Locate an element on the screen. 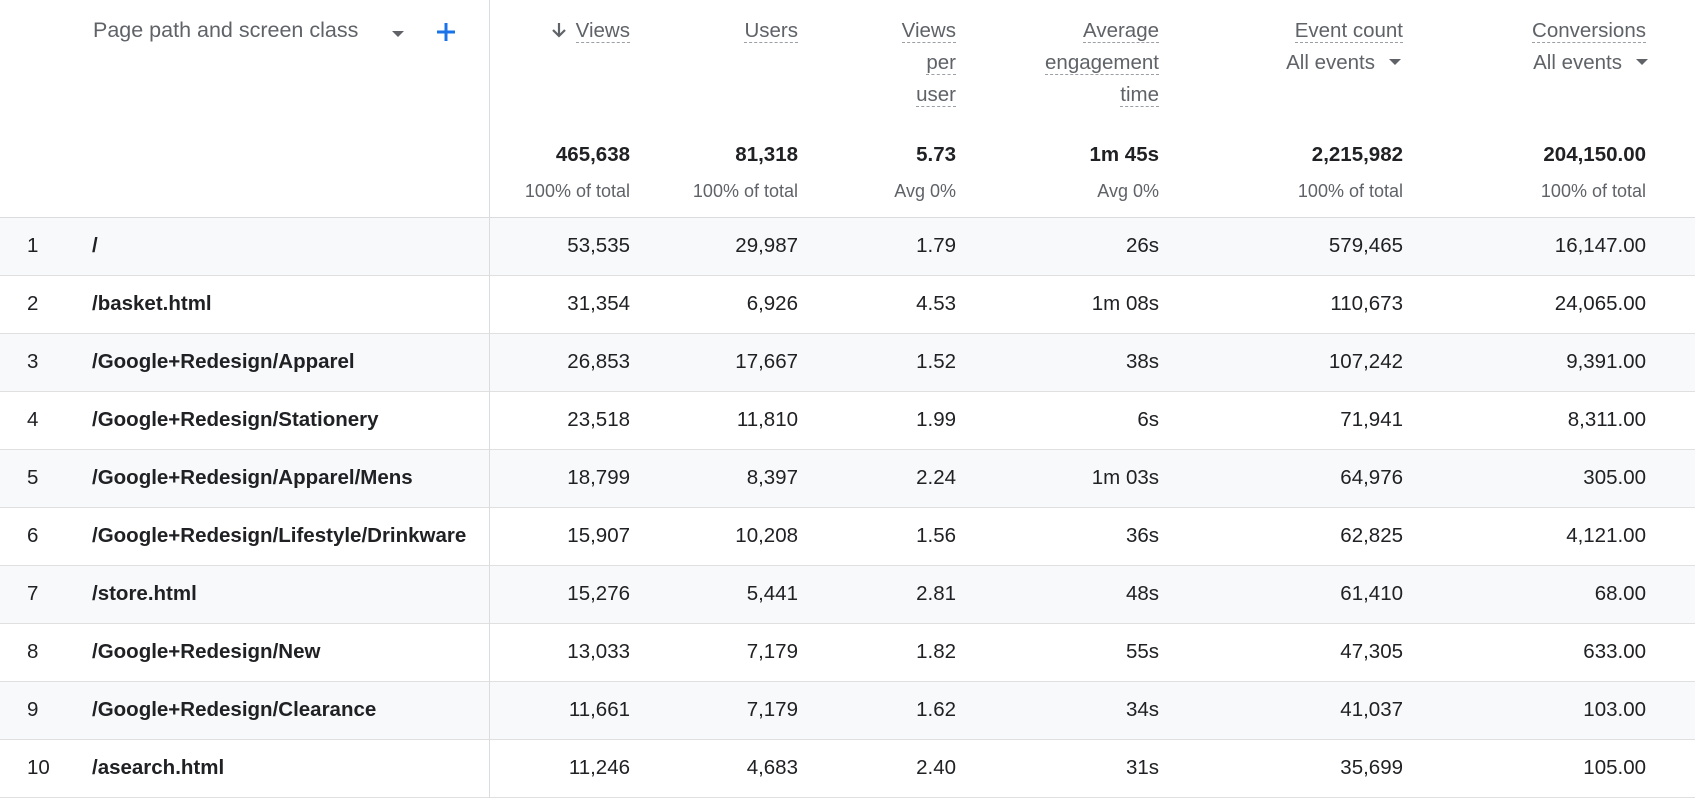  metric-label-box: Conversions is located at coordinates (1589, 31).